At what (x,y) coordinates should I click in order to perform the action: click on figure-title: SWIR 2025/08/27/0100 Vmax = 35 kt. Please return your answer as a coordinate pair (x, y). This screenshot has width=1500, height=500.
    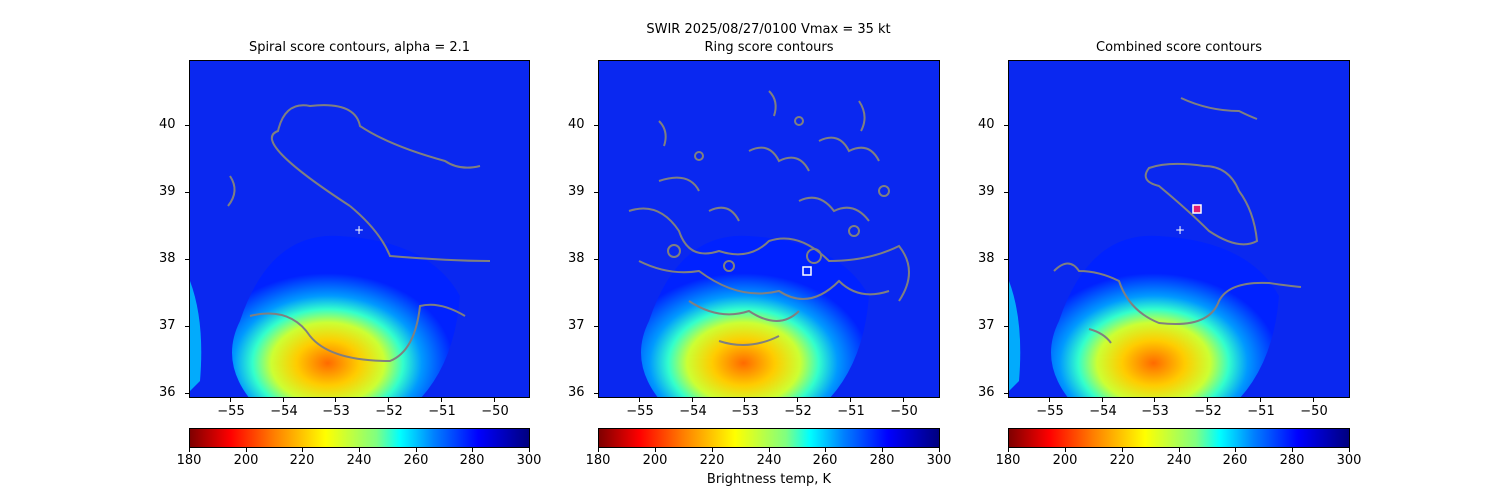
    Looking at the image, I should click on (768, 29).